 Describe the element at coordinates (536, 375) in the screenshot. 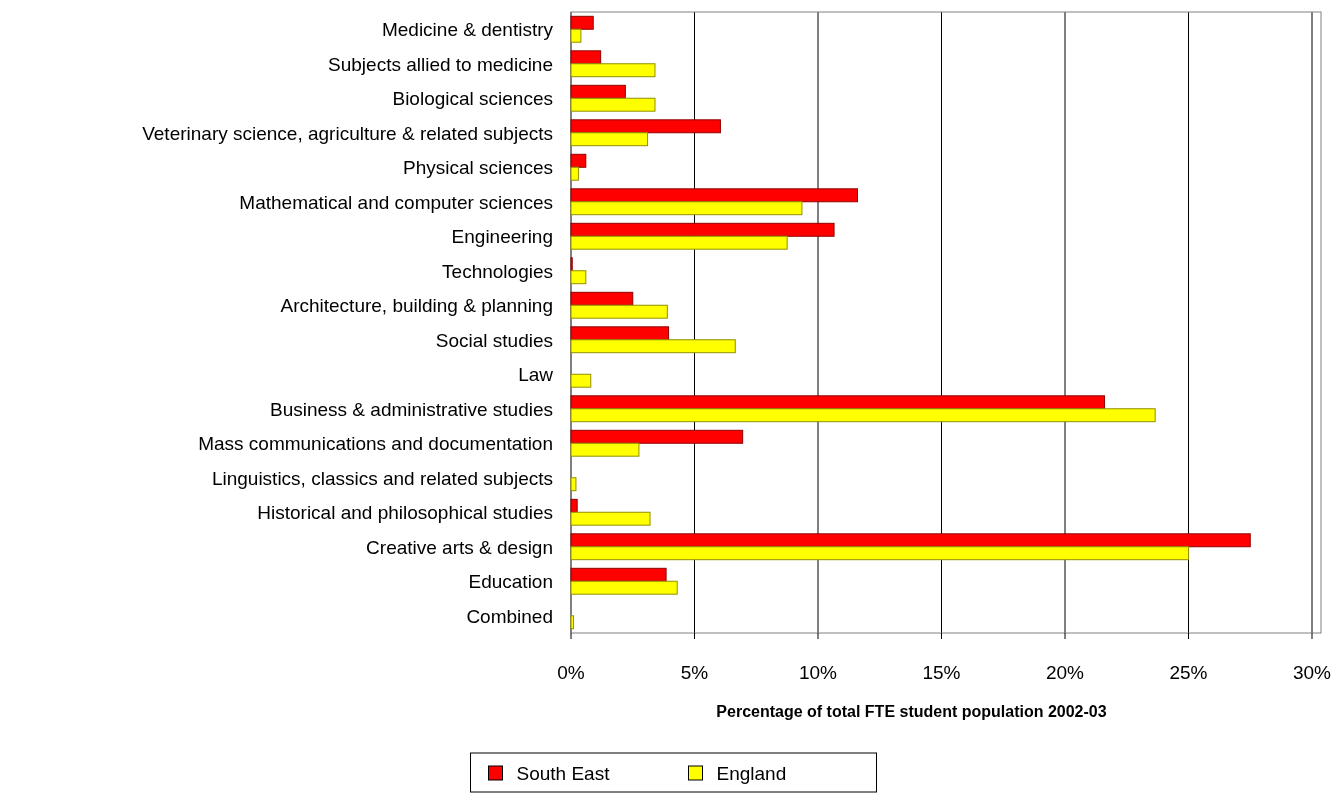

I see `y-tick-label: Law` at that location.